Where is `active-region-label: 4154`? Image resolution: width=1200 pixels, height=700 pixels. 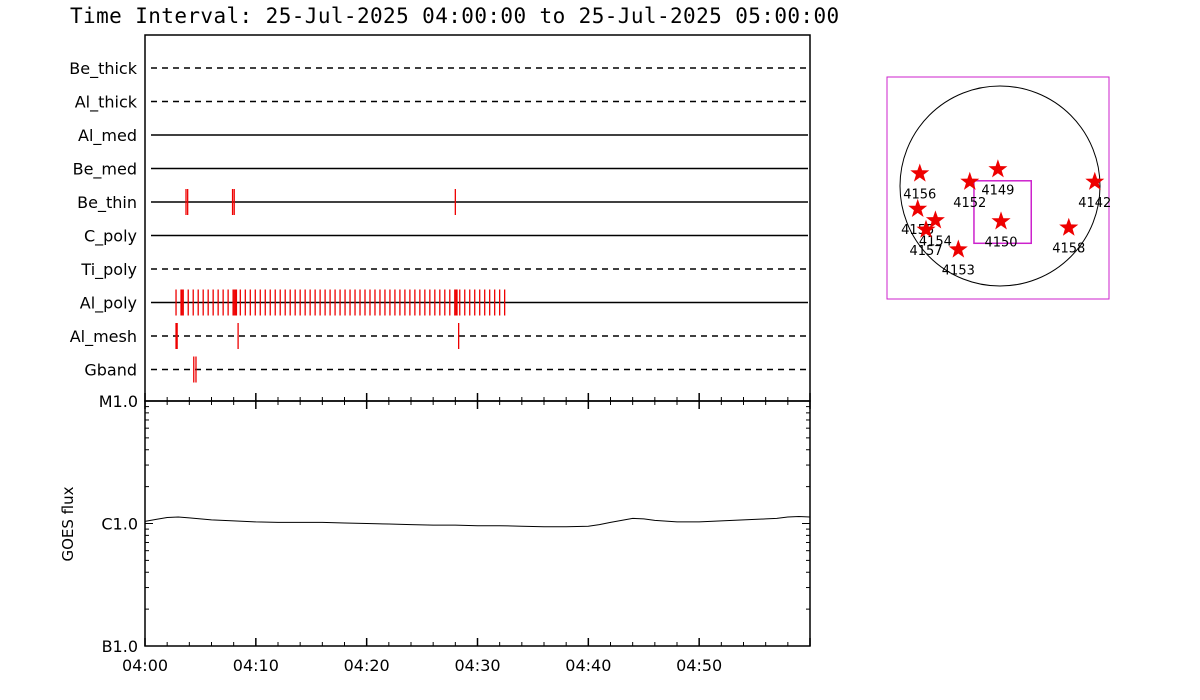
active-region-label: 4154 is located at coordinates (935, 241).